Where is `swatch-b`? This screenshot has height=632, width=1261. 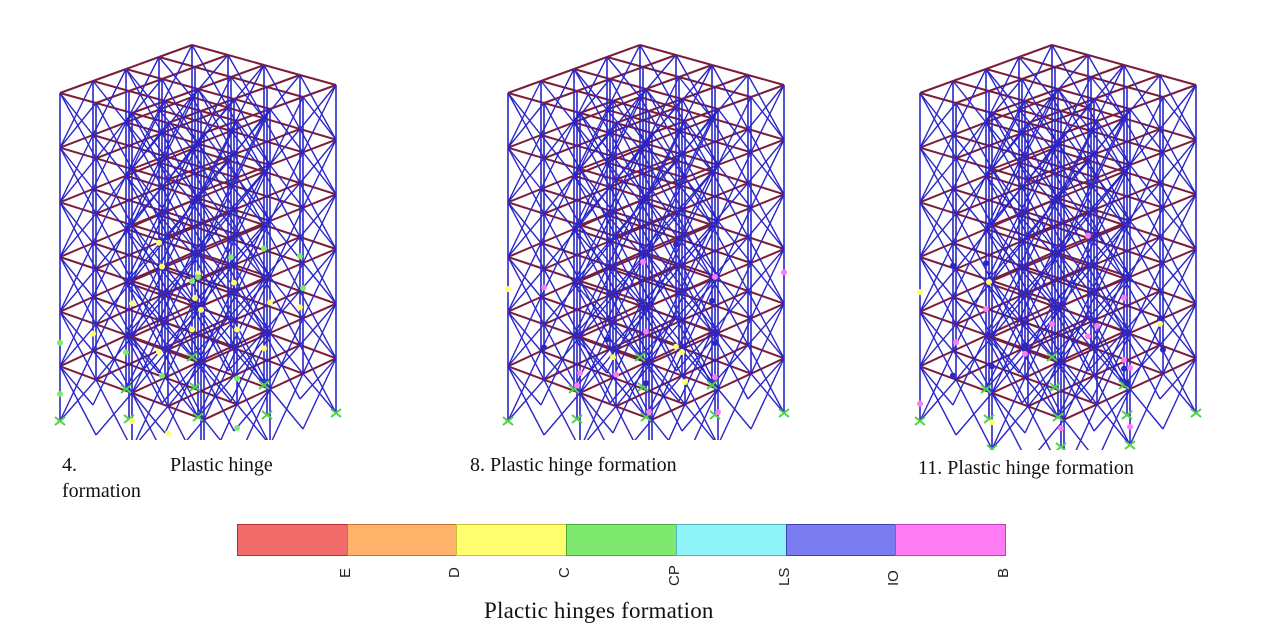 swatch-b is located at coordinates (950, 540).